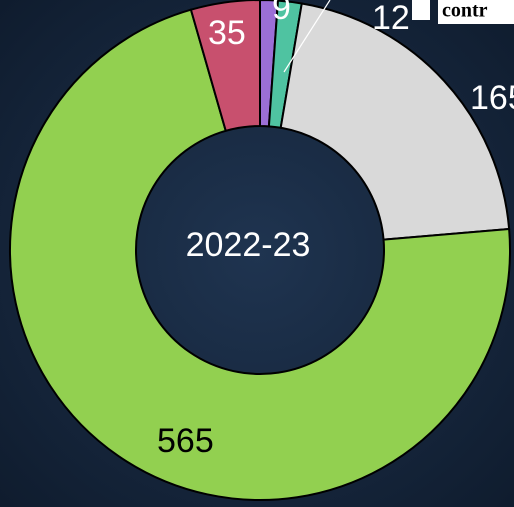 The height and width of the screenshot is (507, 514). I want to click on data-label: 165, so click(492, 98).